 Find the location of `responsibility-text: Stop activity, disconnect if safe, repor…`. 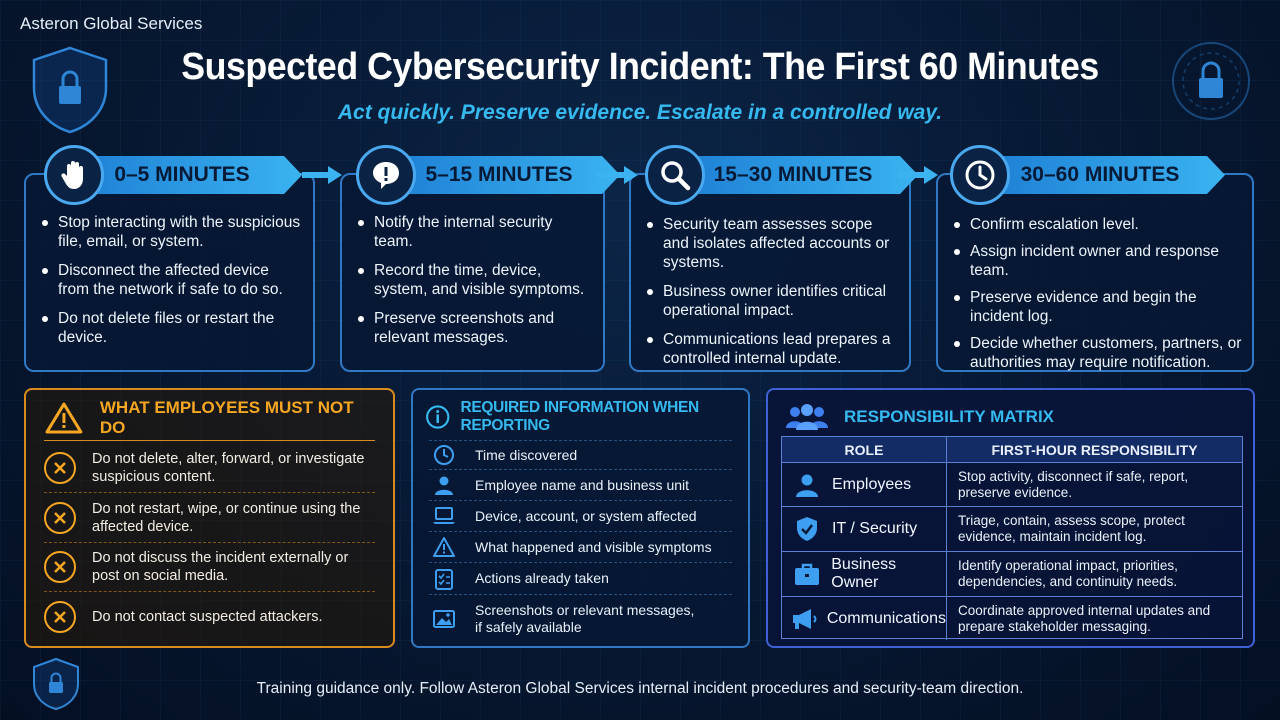

responsibility-text: Stop activity, disconnect if safe, repor… is located at coordinates (1073, 484).